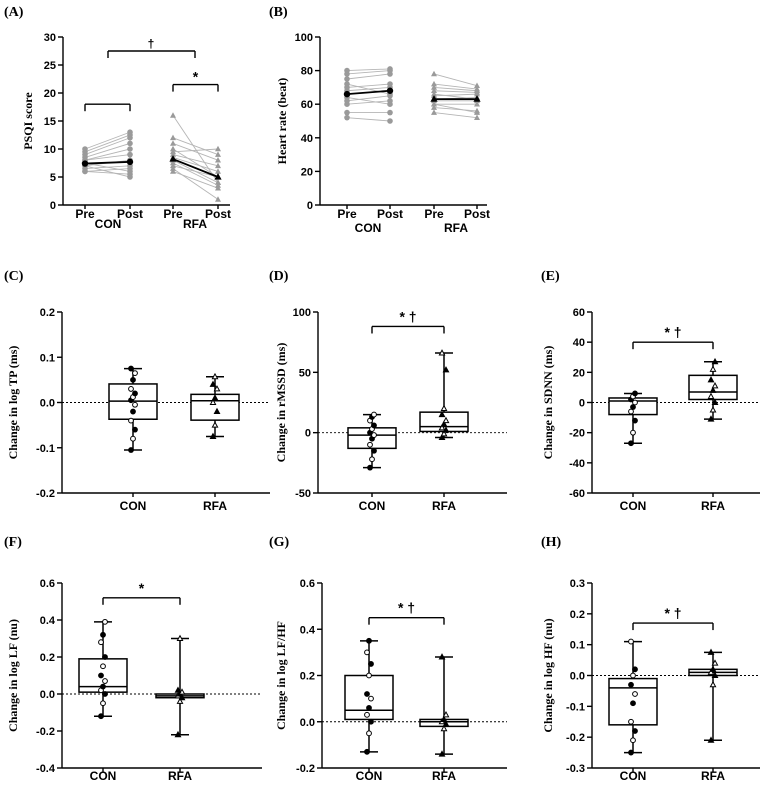 This screenshot has width=767, height=788. What do you see at coordinates (577, 677) in the screenshot?
I see `panel-h-y-tick-label: 0.0` at bounding box center [577, 677].